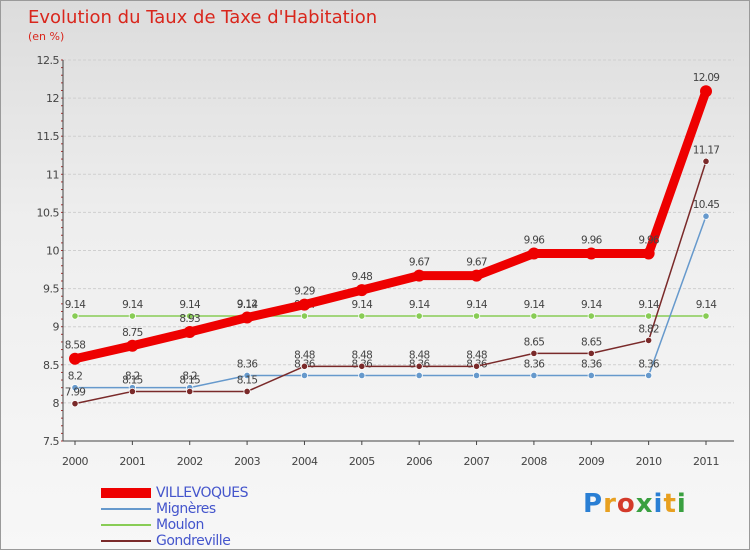  Describe the element at coordinates (52, 174) in the screenshot. I see `y-tick-label: 11` at that location.